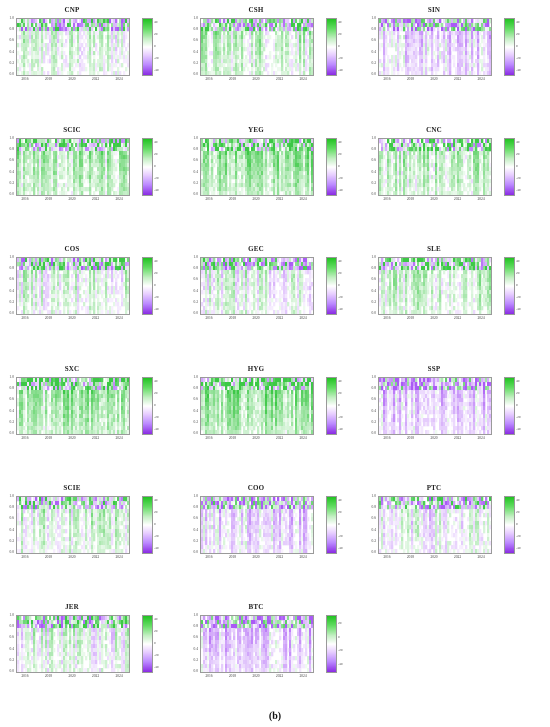 This screenshot has height=727, width=550. What do you see at coordinates (457, 79) in the screenshot?
I see `x-tick-label: 2022` at bounding box center [457, 79].